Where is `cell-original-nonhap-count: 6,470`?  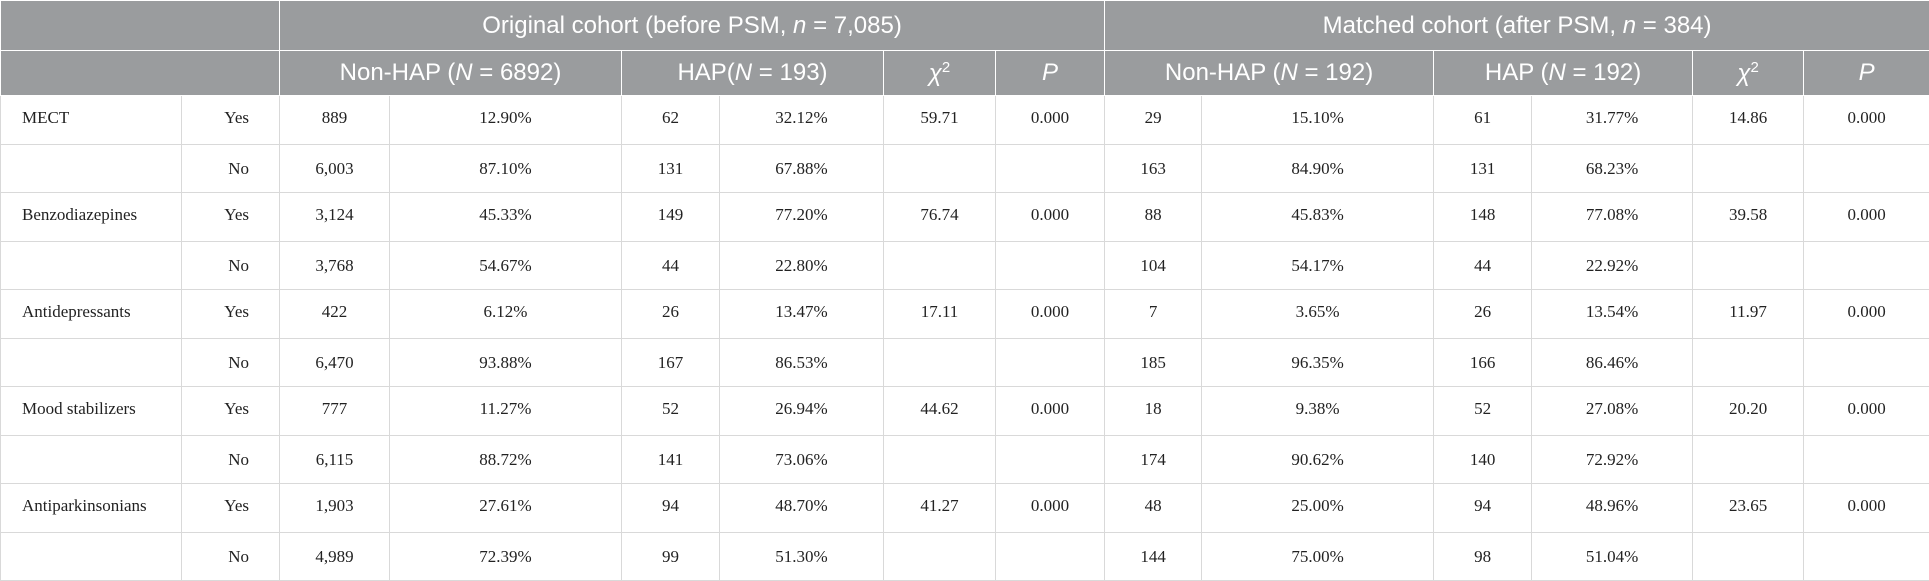
cell-original-nonhap-count: 6,470 is located at coordinates (335, 363).